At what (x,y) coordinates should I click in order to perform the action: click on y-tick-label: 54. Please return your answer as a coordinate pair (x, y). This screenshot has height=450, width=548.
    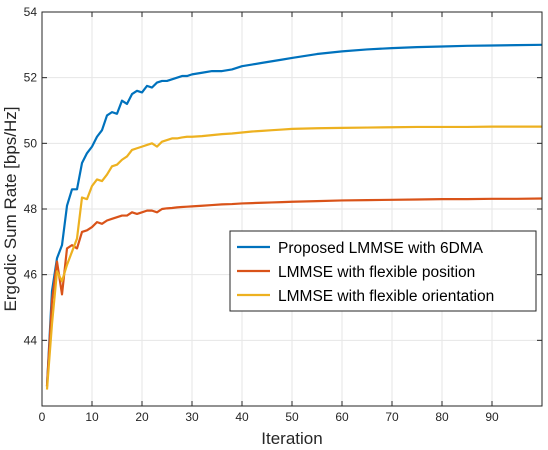
    Looking at the image, I should click on (31, 12).